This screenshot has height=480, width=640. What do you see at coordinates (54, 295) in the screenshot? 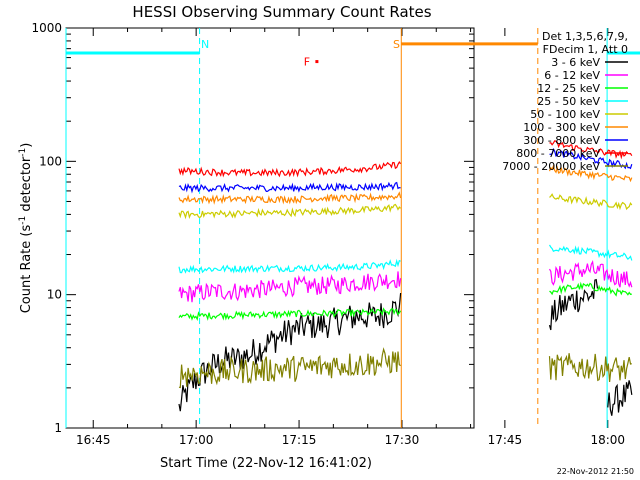
I see `y-tick-label: 10` at bounding box center [54, 295].